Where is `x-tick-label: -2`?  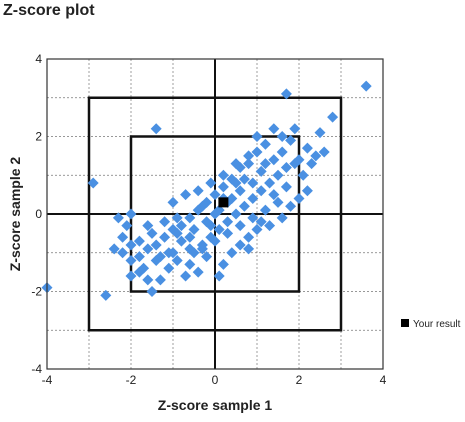 x-tick-label: -2 is located at coordinates (131, 380).